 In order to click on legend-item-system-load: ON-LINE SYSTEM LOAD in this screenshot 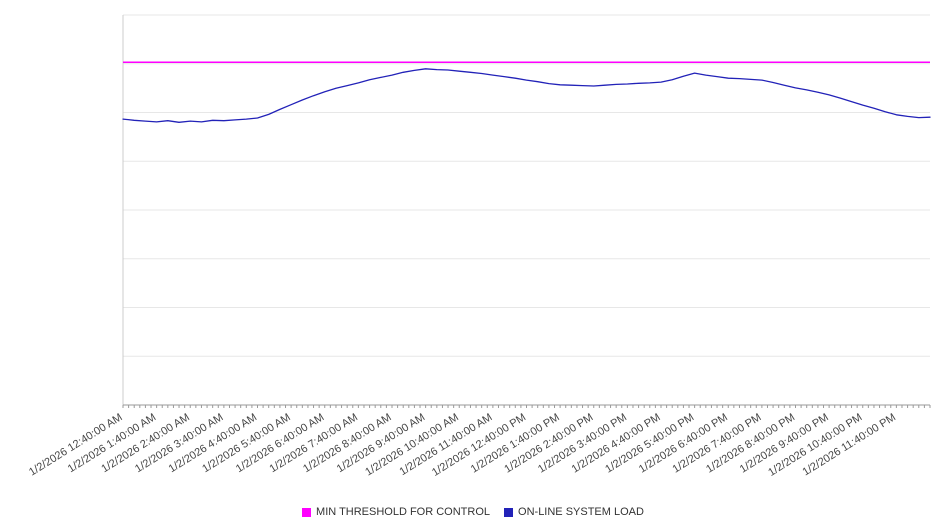, I will do `click(574, 512)`.